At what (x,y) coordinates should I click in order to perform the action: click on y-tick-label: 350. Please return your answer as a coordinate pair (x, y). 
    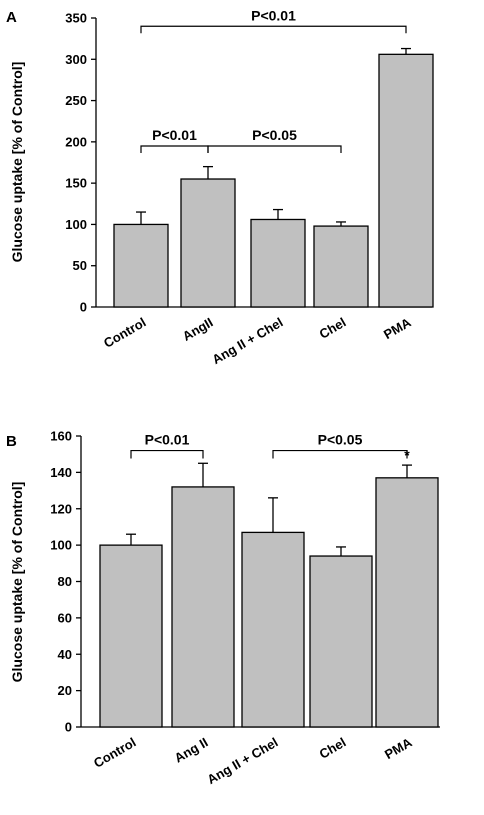
    Looking at the image, I should click on (76, 18).